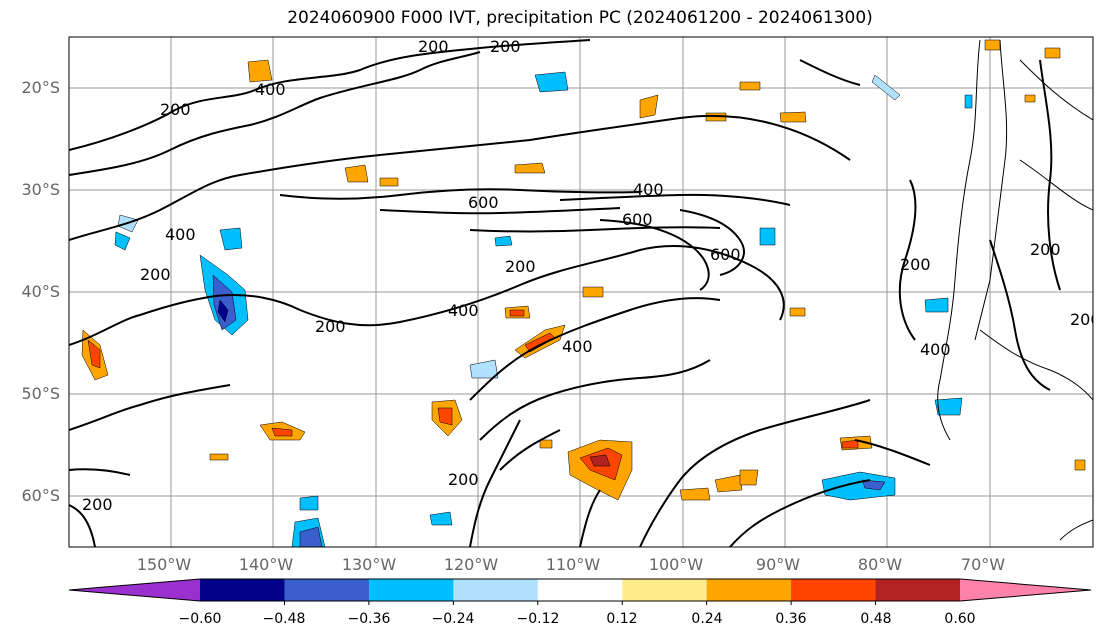 The image size is (1103, 641). What do you see at coordinates (707, 619) in the screenshot?
I see `colorbar-tick-label: 0.24` at bounding box center [707, 619].